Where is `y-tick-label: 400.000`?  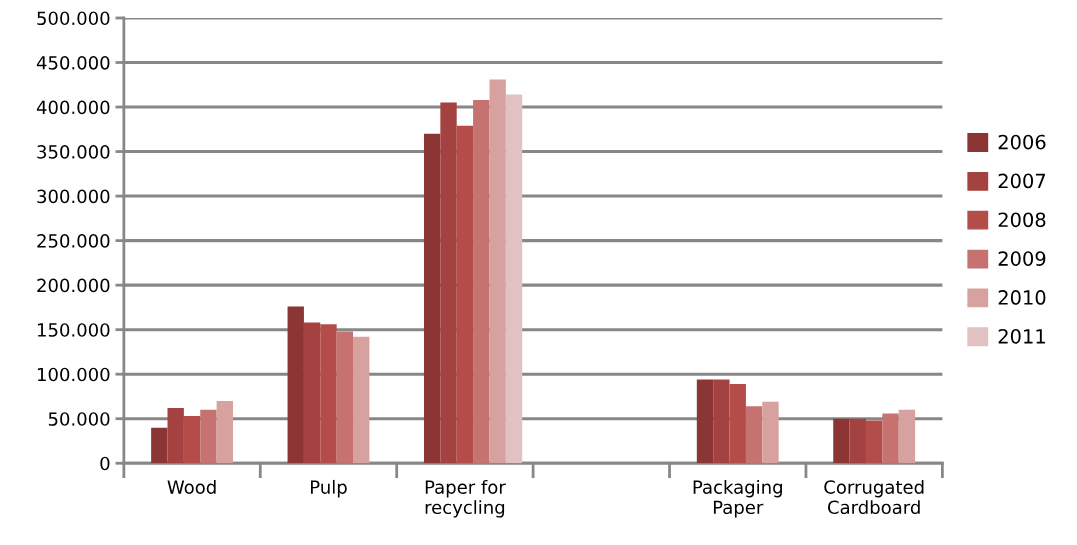 y-tick-label: 400.000 is located at coordinates (73, 107).